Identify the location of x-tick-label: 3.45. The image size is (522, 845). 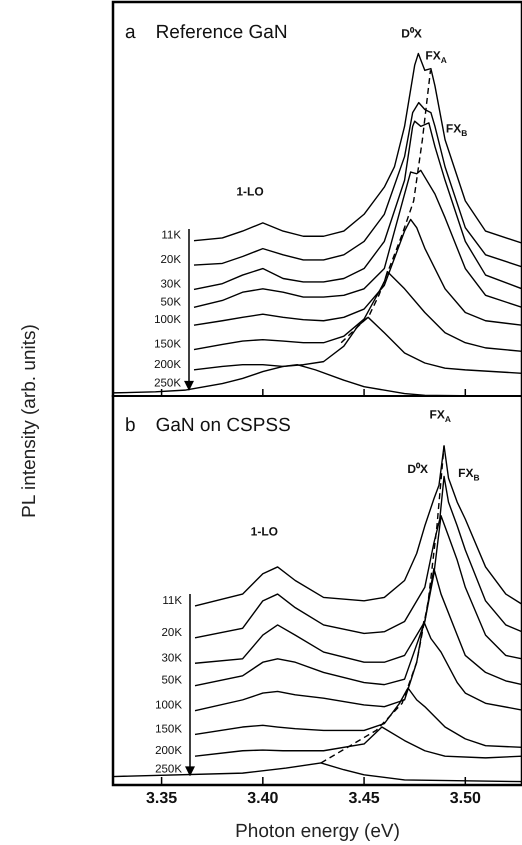
(364, 799).